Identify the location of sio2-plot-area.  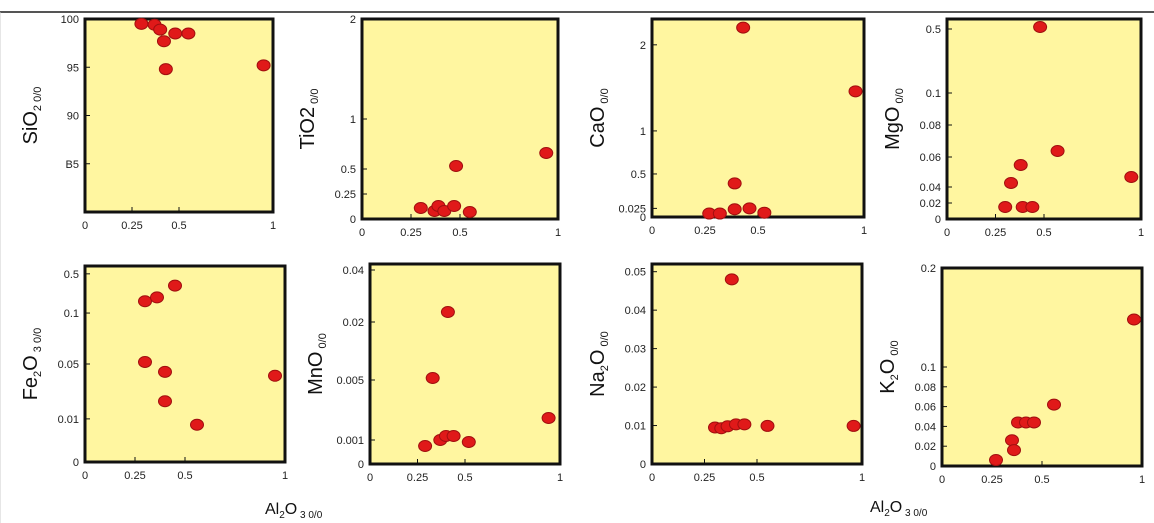
(179, 115).